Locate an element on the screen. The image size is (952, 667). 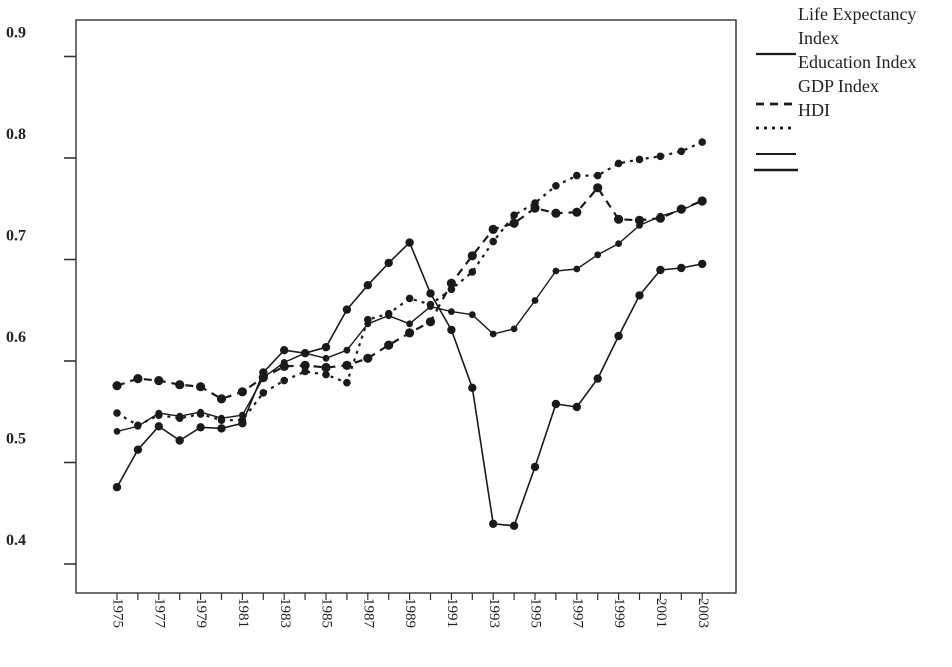
y-tick-label: 0.4 is located at coordinates (16, 540).